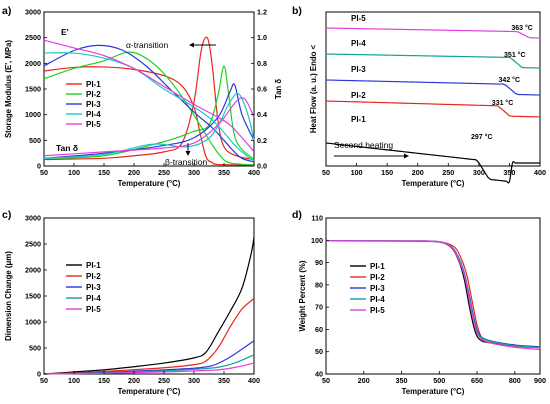  I want to click on chart-a-xtick-label: 350, so click(224, 172).